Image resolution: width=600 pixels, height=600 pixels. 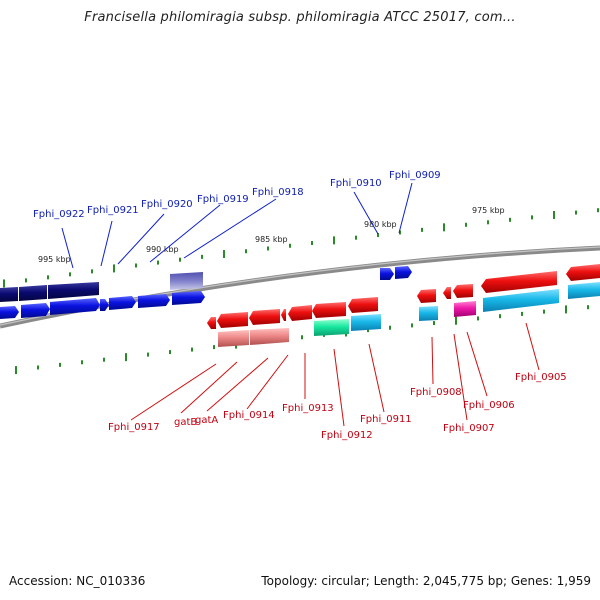 What do you see at coordinates (436, 392) in the screenshot?
I see `gene-label-fphi-0908: Fphi_0908` at bounding box center [436, 392].